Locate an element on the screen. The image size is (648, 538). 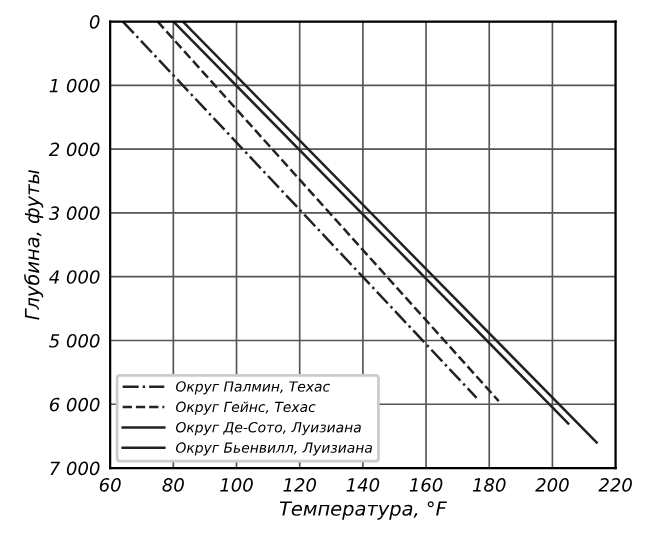
x-tick-label: 200 is located at coordinates (552, 485).